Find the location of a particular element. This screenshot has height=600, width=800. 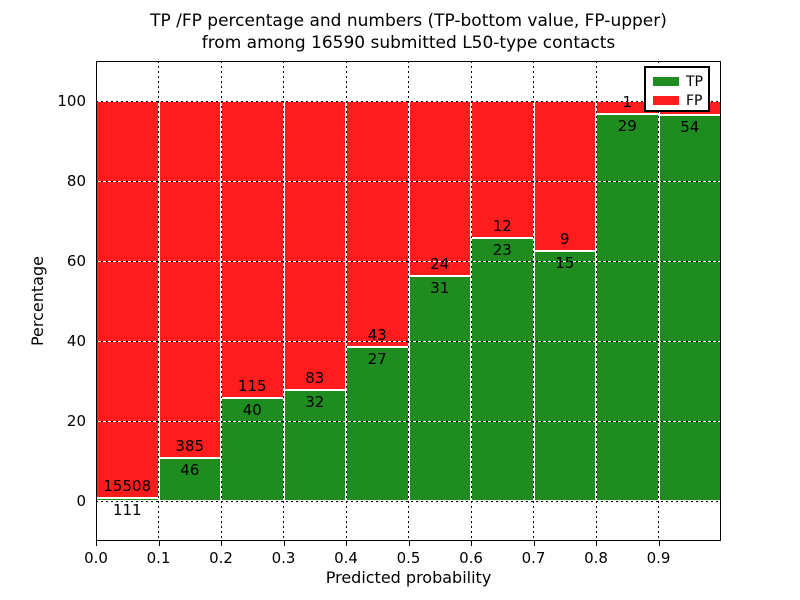

fp-count-label: 83 is located at coordinates (315, 377).